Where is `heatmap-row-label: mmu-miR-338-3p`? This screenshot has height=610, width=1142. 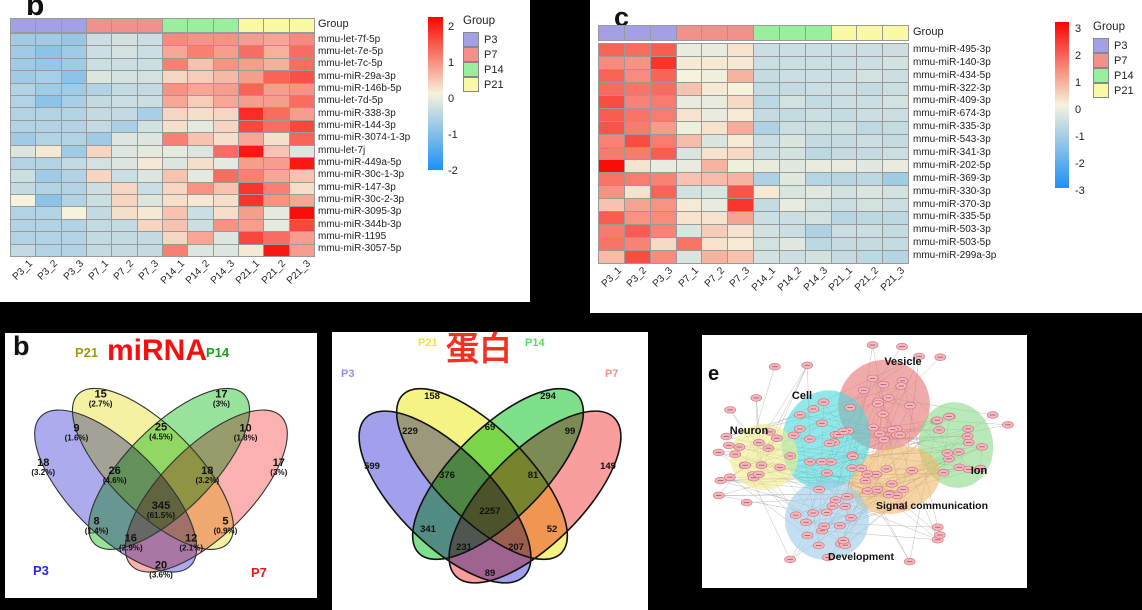 heatmap-row-label: mmu-miR-338-3p is located at coordinates (357, 113).